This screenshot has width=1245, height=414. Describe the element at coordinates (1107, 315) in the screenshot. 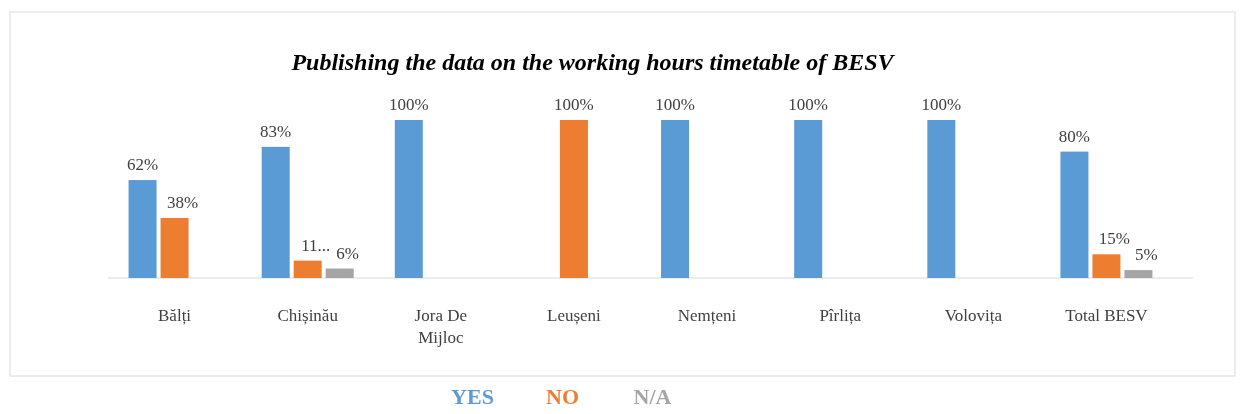

I see `x-tick-label: Total BESV` at that location.